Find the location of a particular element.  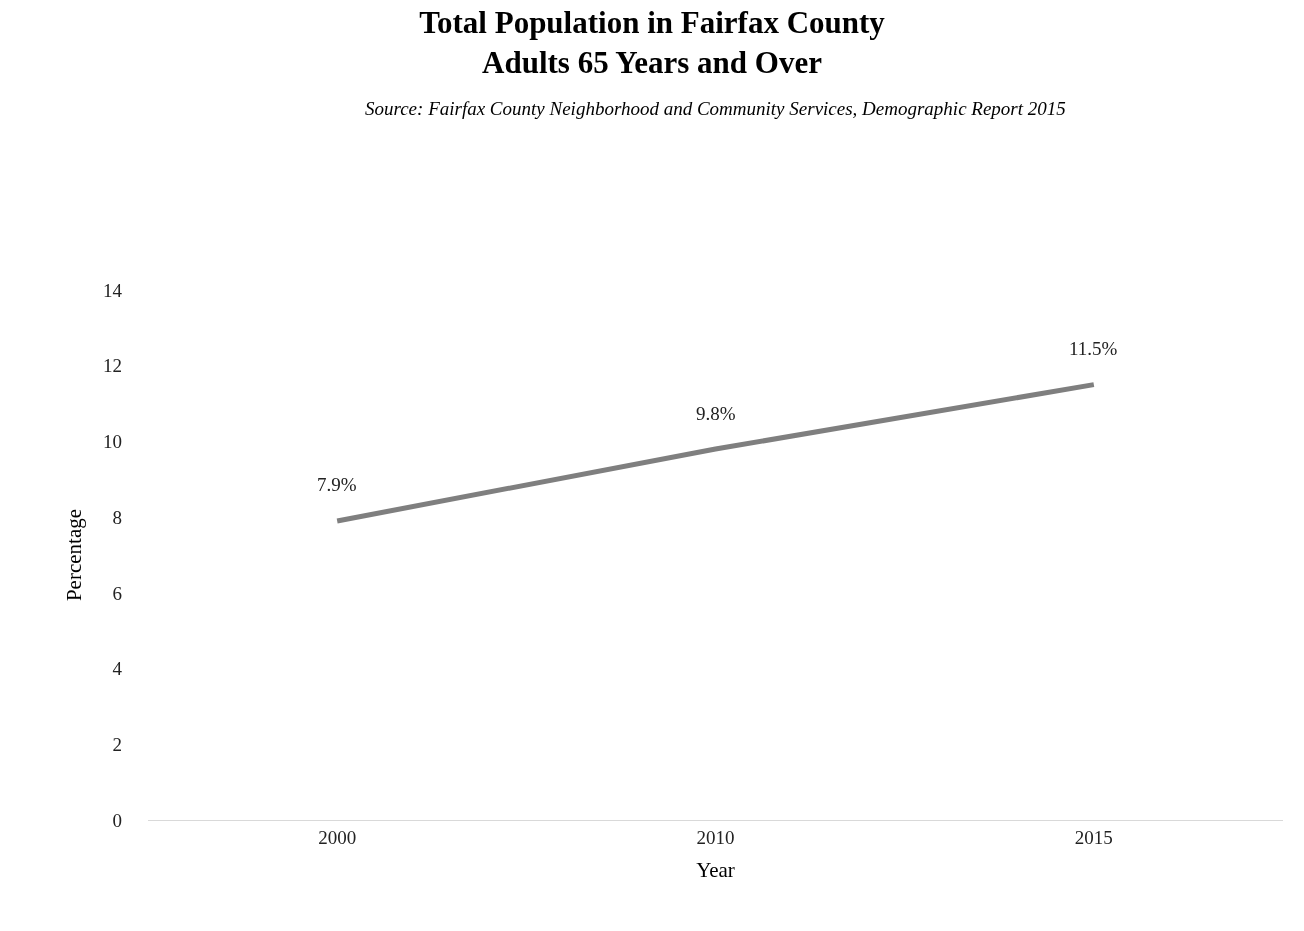

y-tick-label: 2 is located at coordinates (117, 744).